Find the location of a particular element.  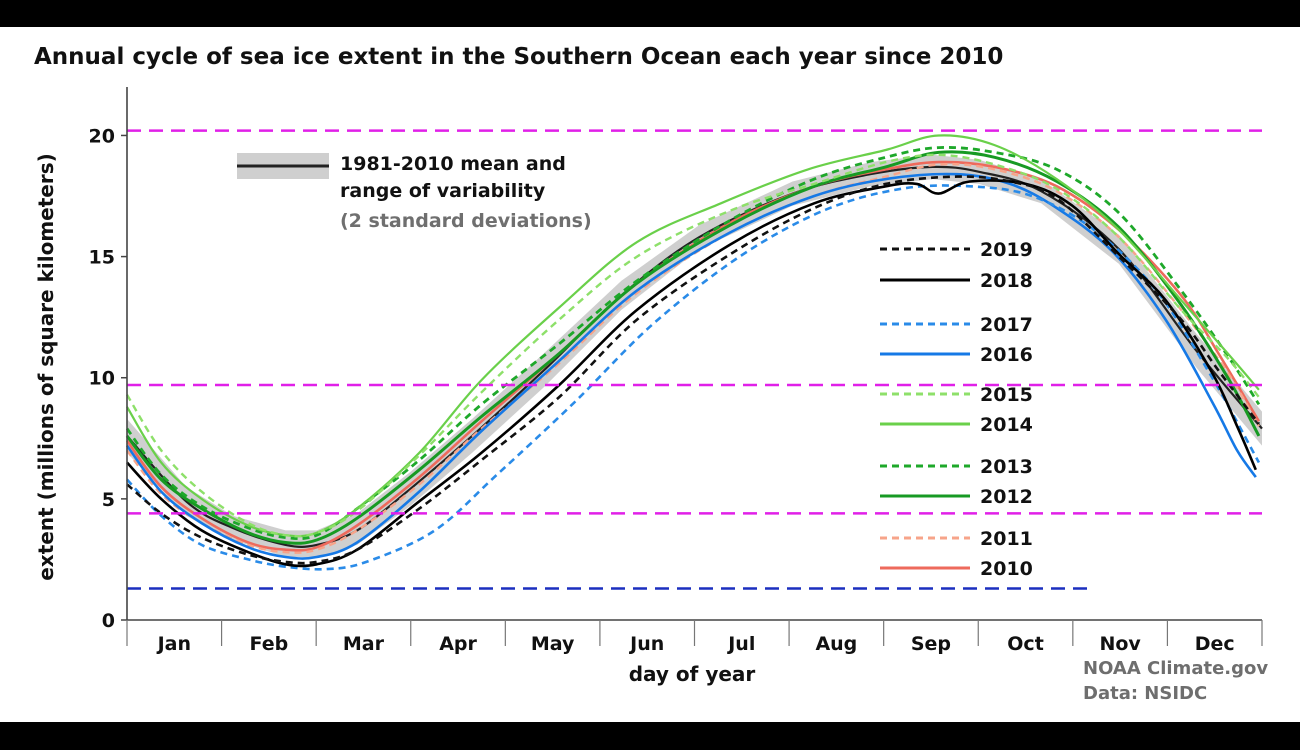

legend-label-2016: 2016 is located at coordinates (1006, 355).